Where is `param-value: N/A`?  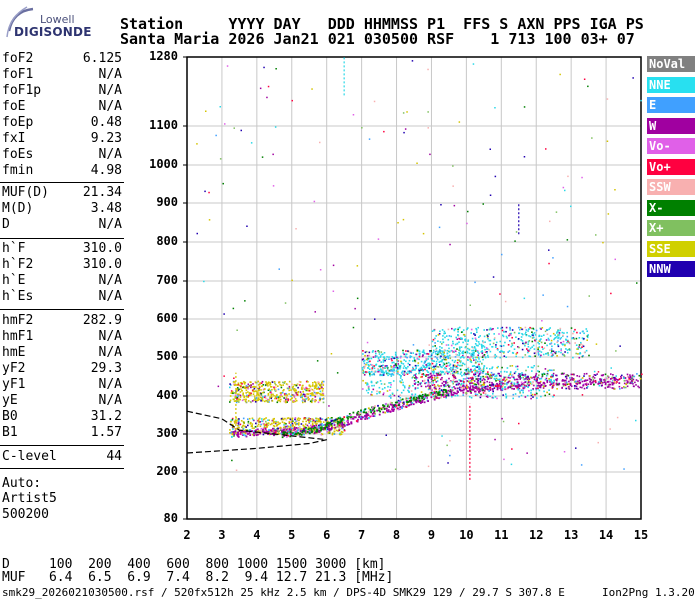
param-value: N/A is located at coordinates (110, 280).